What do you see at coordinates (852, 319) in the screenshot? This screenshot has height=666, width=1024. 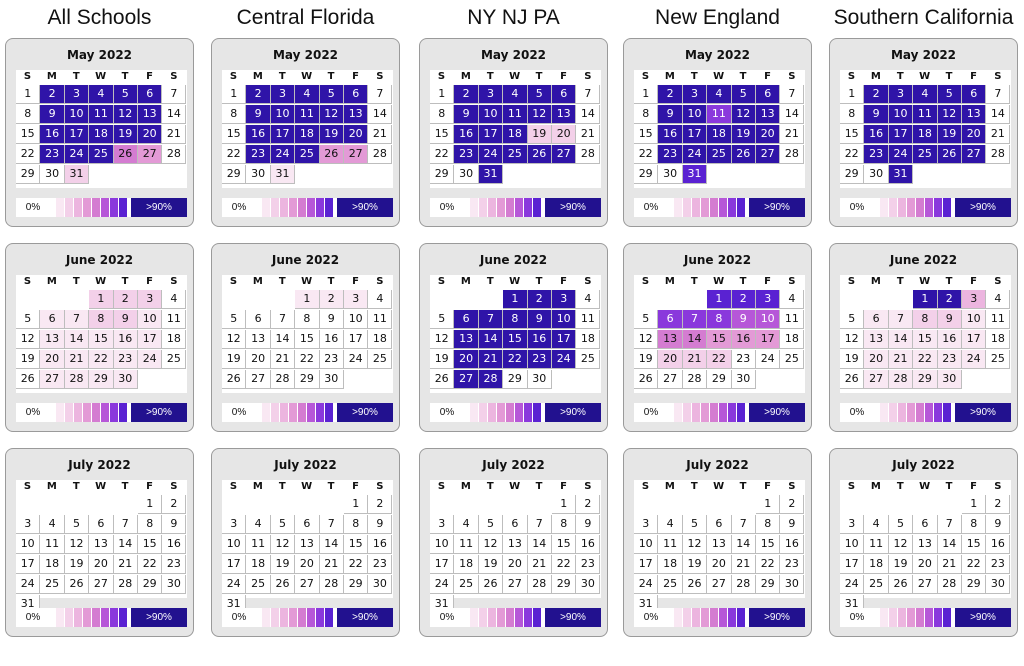 I see `day-cell: 5` at bounding box center [852, 319].